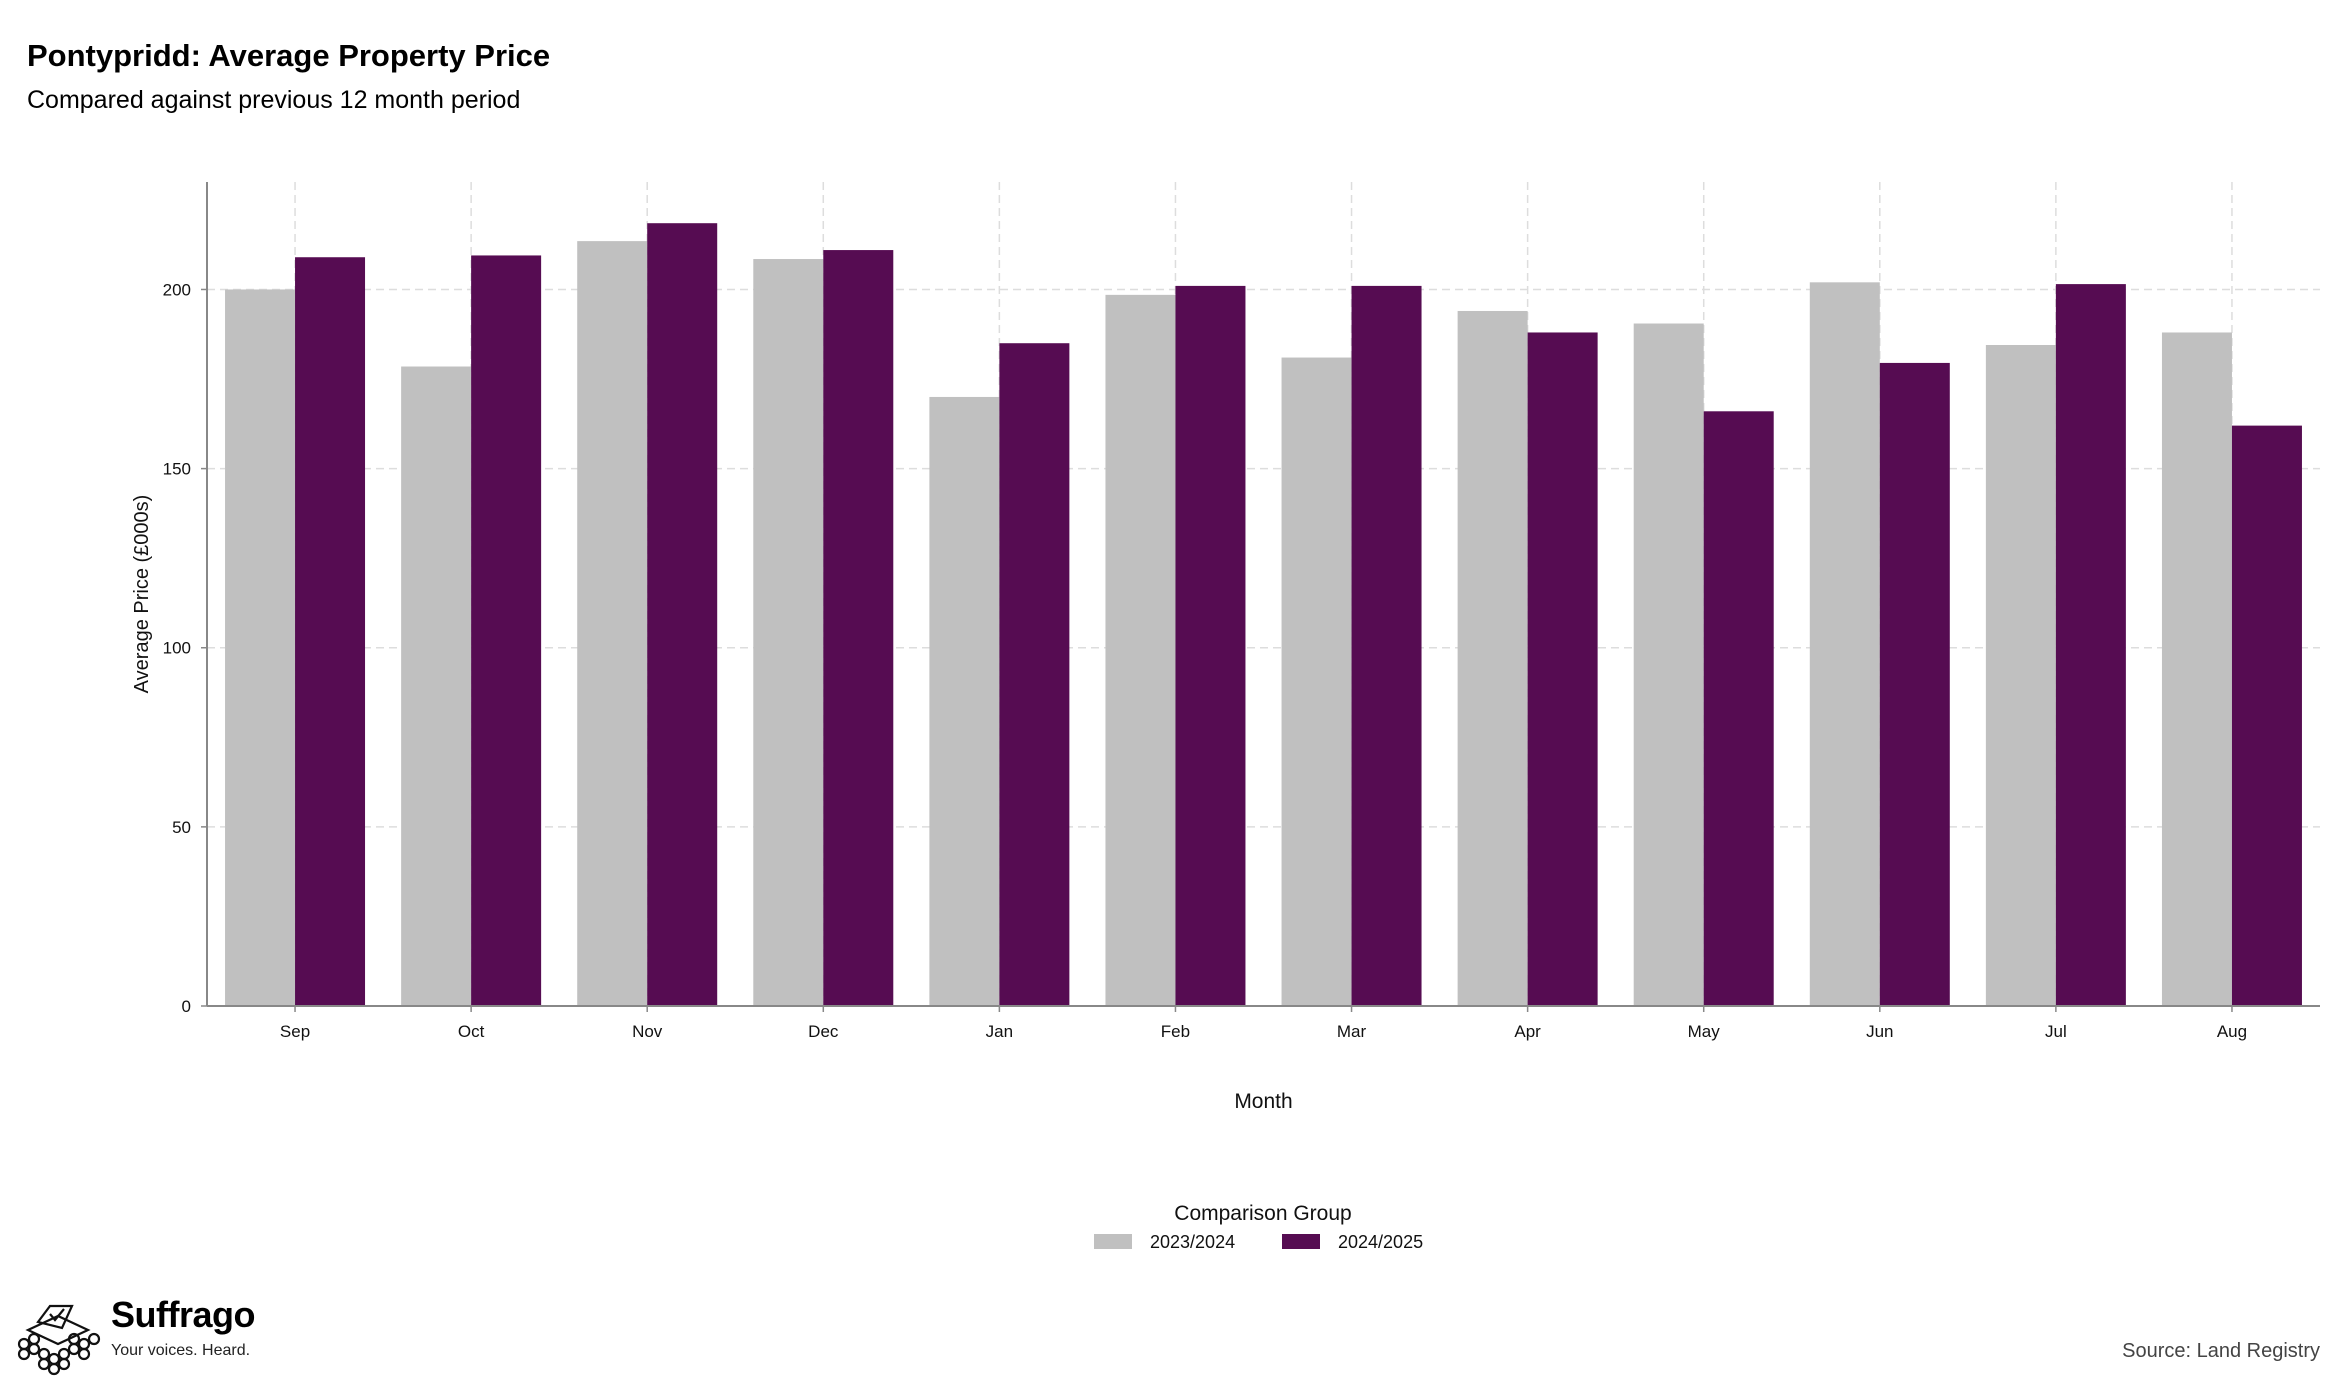 Image resolution: width=2334 pixels, height=1388 pixels. Describe the element at coordinates (964, 701) in the screenshot. I see `bar-2023-2024-jan` at that location.